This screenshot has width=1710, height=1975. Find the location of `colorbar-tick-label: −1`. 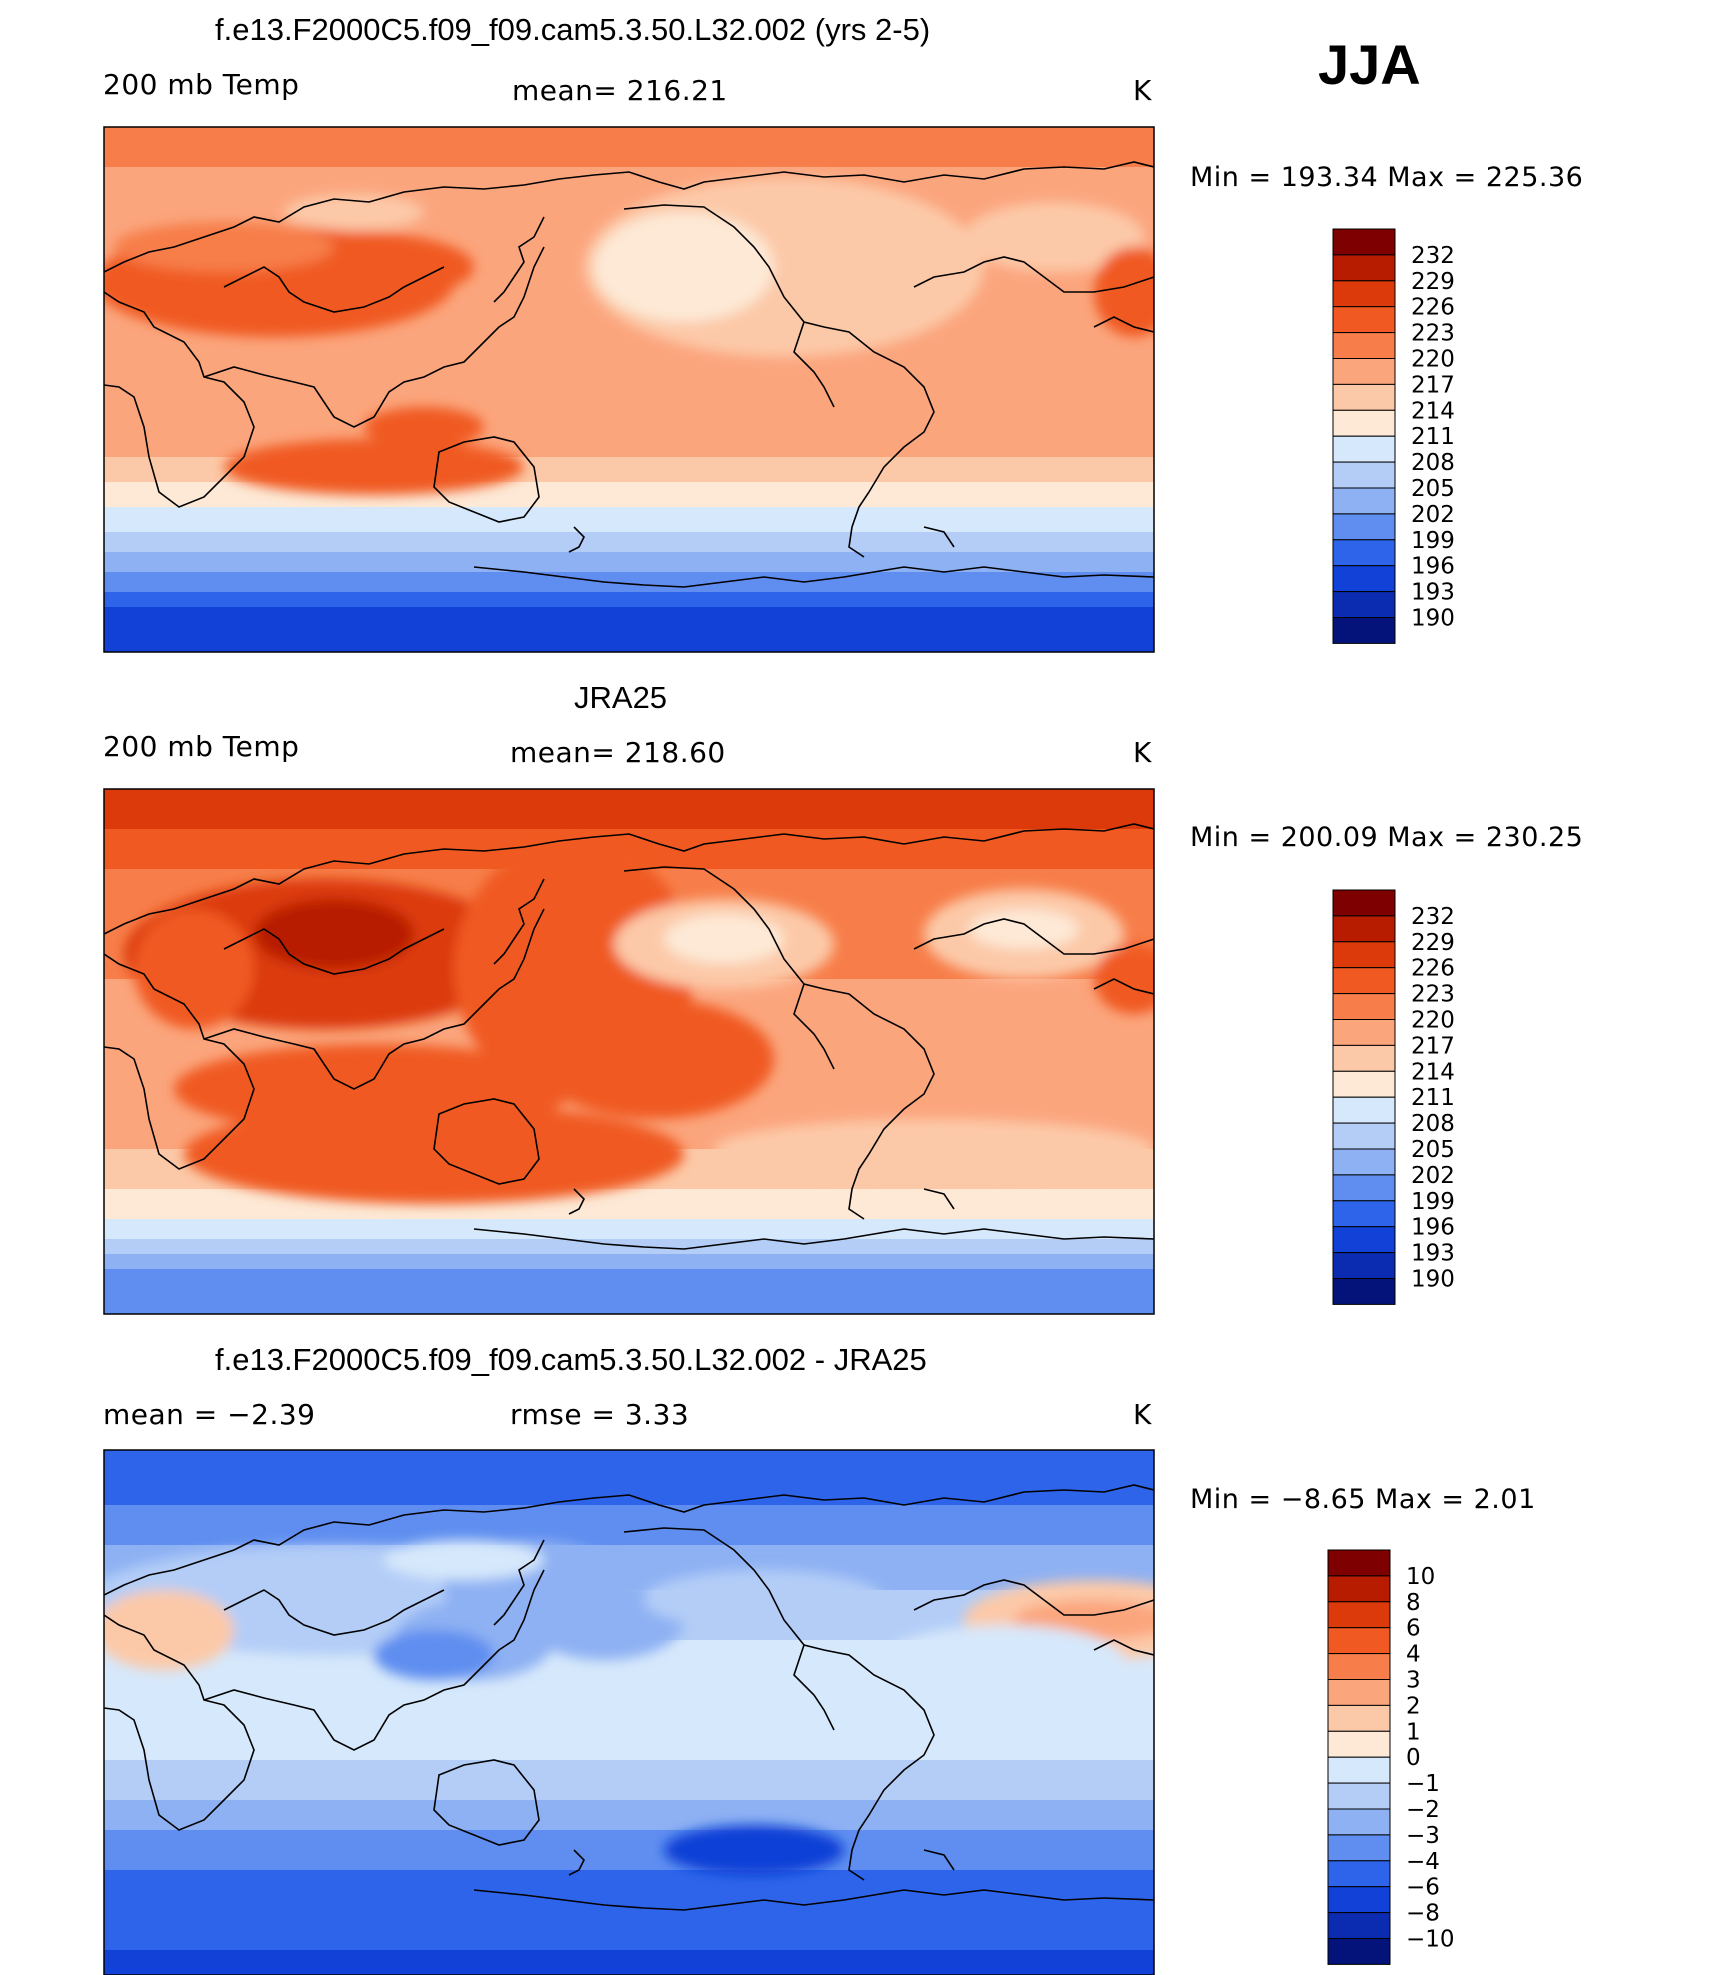

colorbar-tick-label: −1 is located at coordinates (1423, 1784).